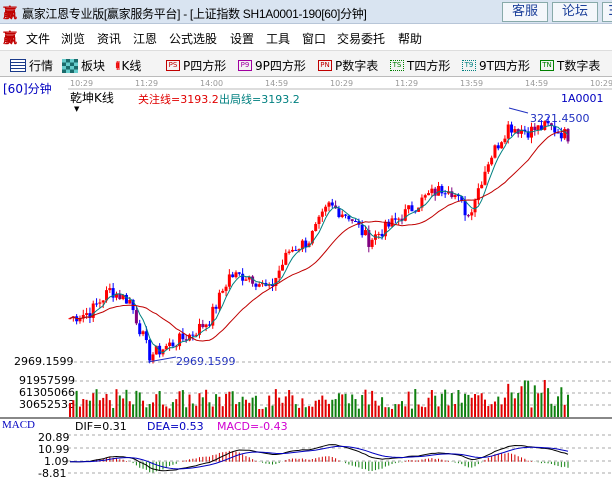 The image size is (612, 480). What do you see at coordinates (537, 83) in the screenshot?
I see `time-tick: 14:59` at bounding box center [537, 83].